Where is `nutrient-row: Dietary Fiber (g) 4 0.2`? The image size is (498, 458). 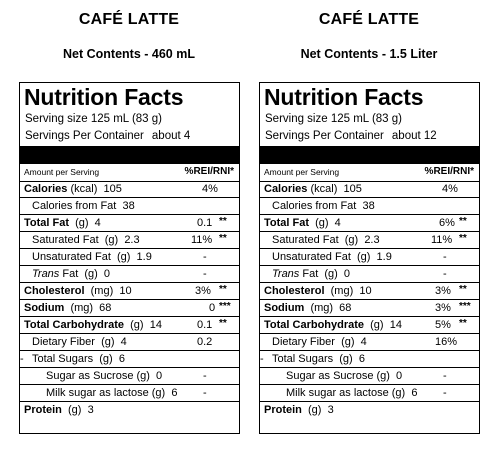 nutrient-row: Dietary Fiber (g) 4 0.2 is located at coordinates (129, 342).